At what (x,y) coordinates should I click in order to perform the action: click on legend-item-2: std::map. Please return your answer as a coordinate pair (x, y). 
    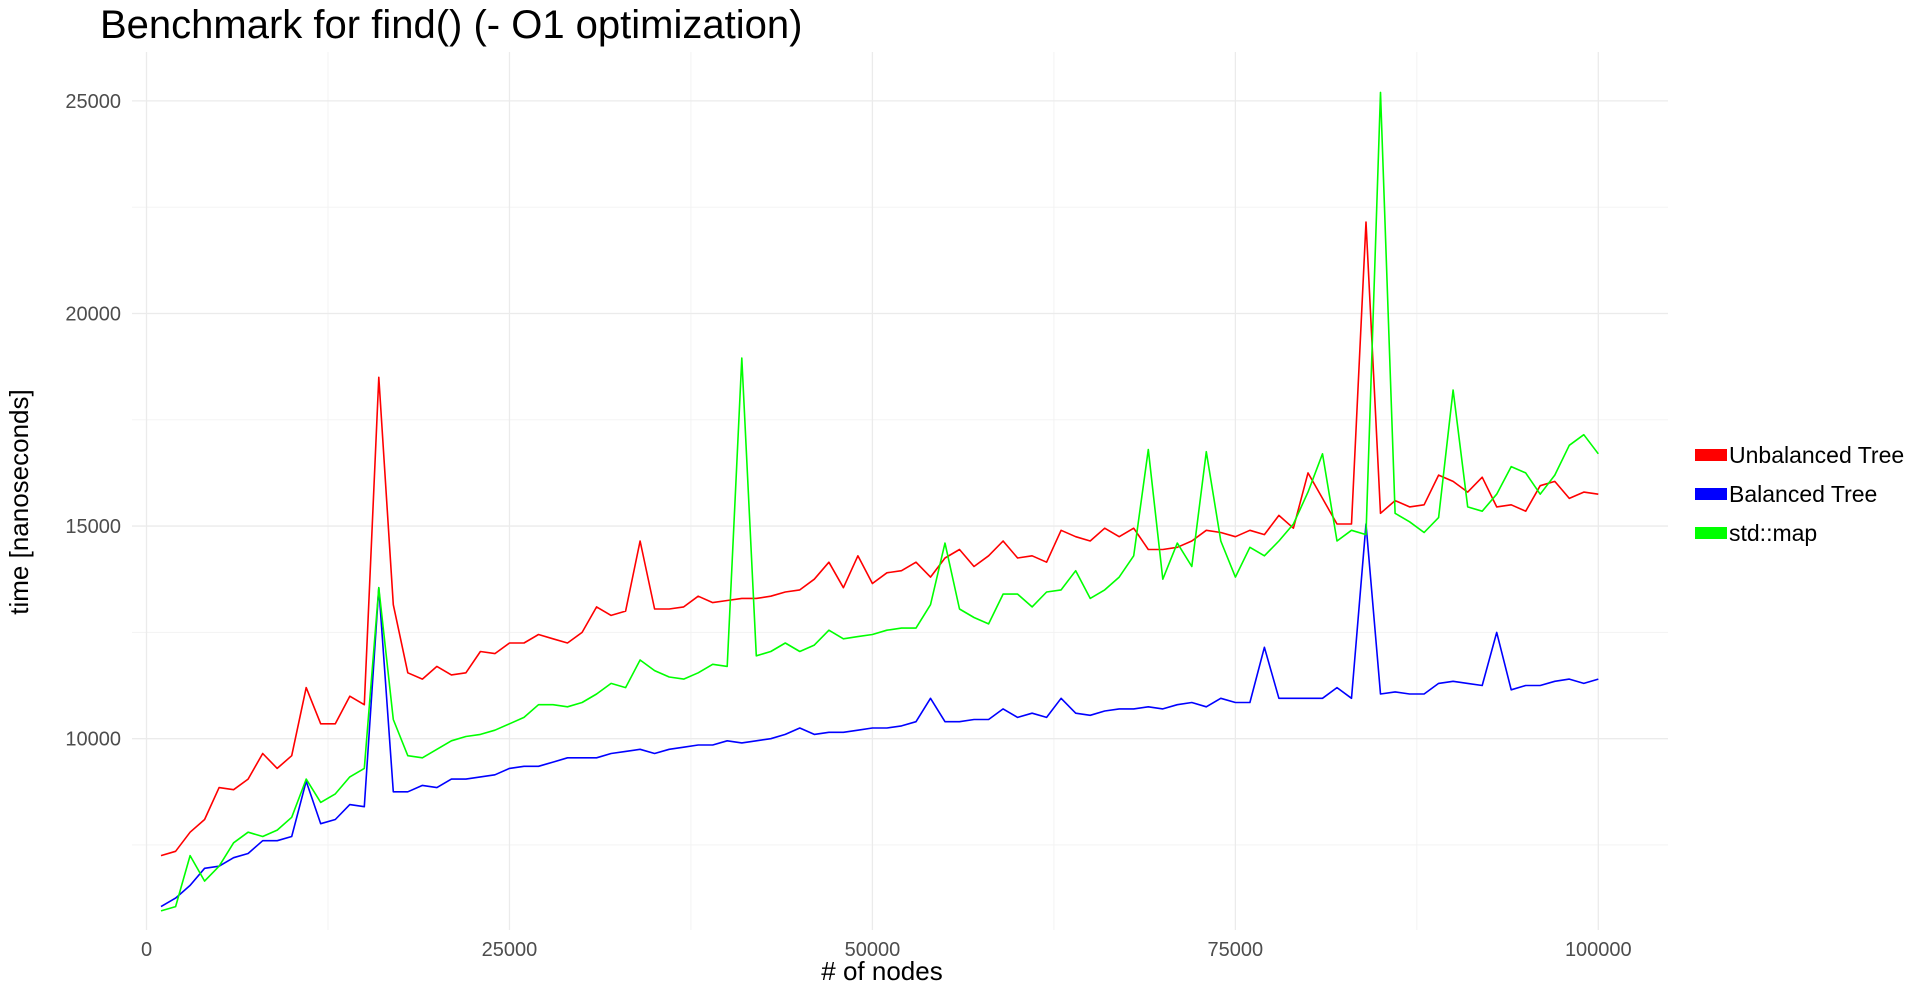
    Looking at the image, I should click on (1756, 533).